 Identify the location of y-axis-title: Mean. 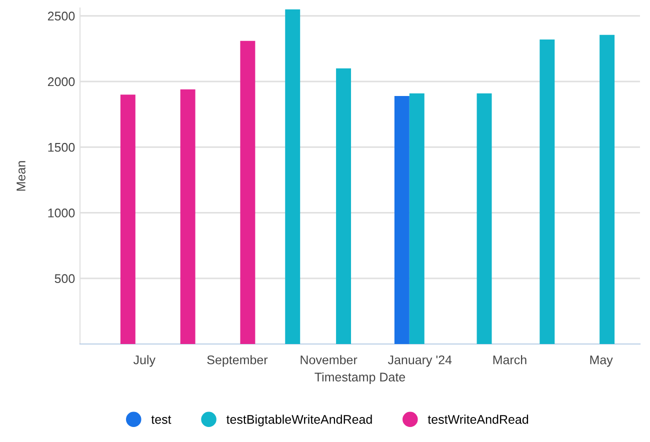
(21, 176).